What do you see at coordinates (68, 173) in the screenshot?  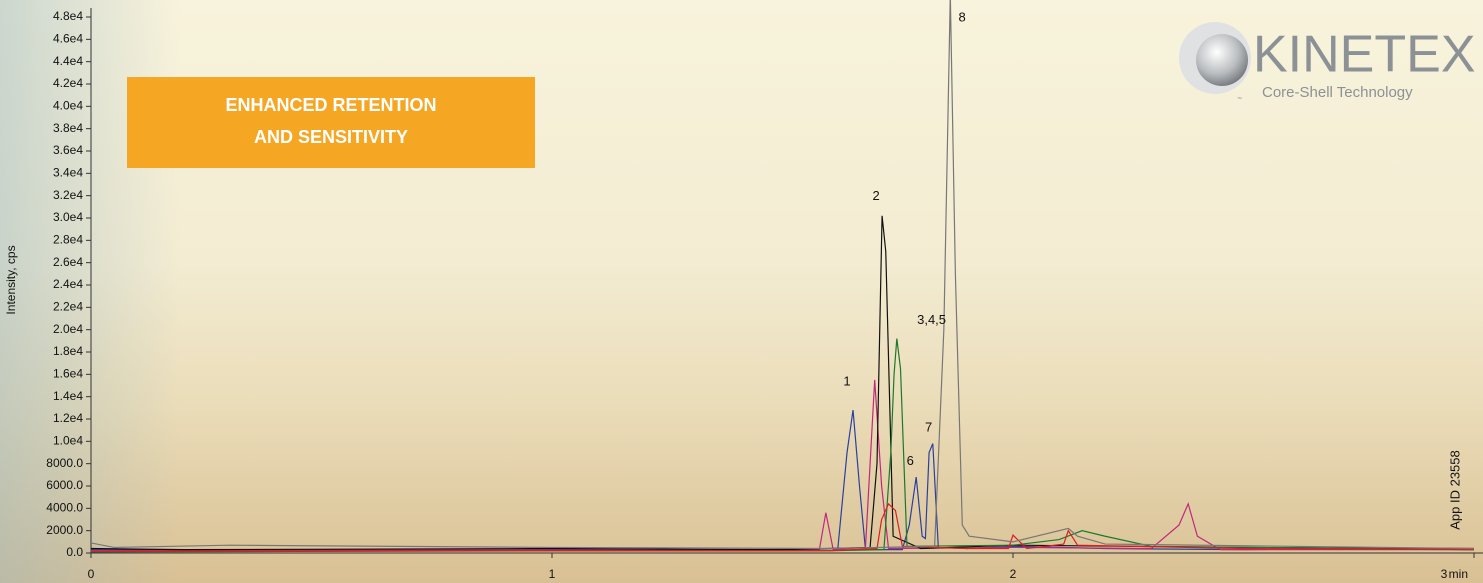 I see `y-tick-label: 3.4e4` at bounding box center [68, 173].